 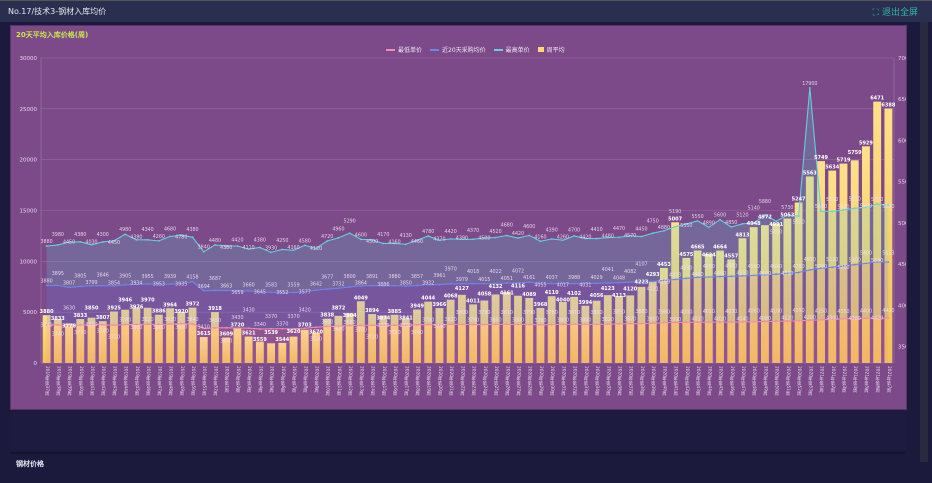 I want to click on legend-item-high: 最高单价, so click(x=511, y=49).